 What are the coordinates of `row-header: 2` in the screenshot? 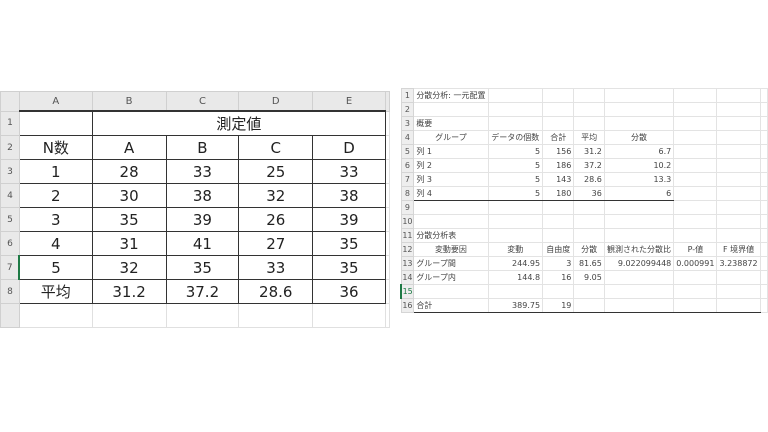 It's located at (407, 109).